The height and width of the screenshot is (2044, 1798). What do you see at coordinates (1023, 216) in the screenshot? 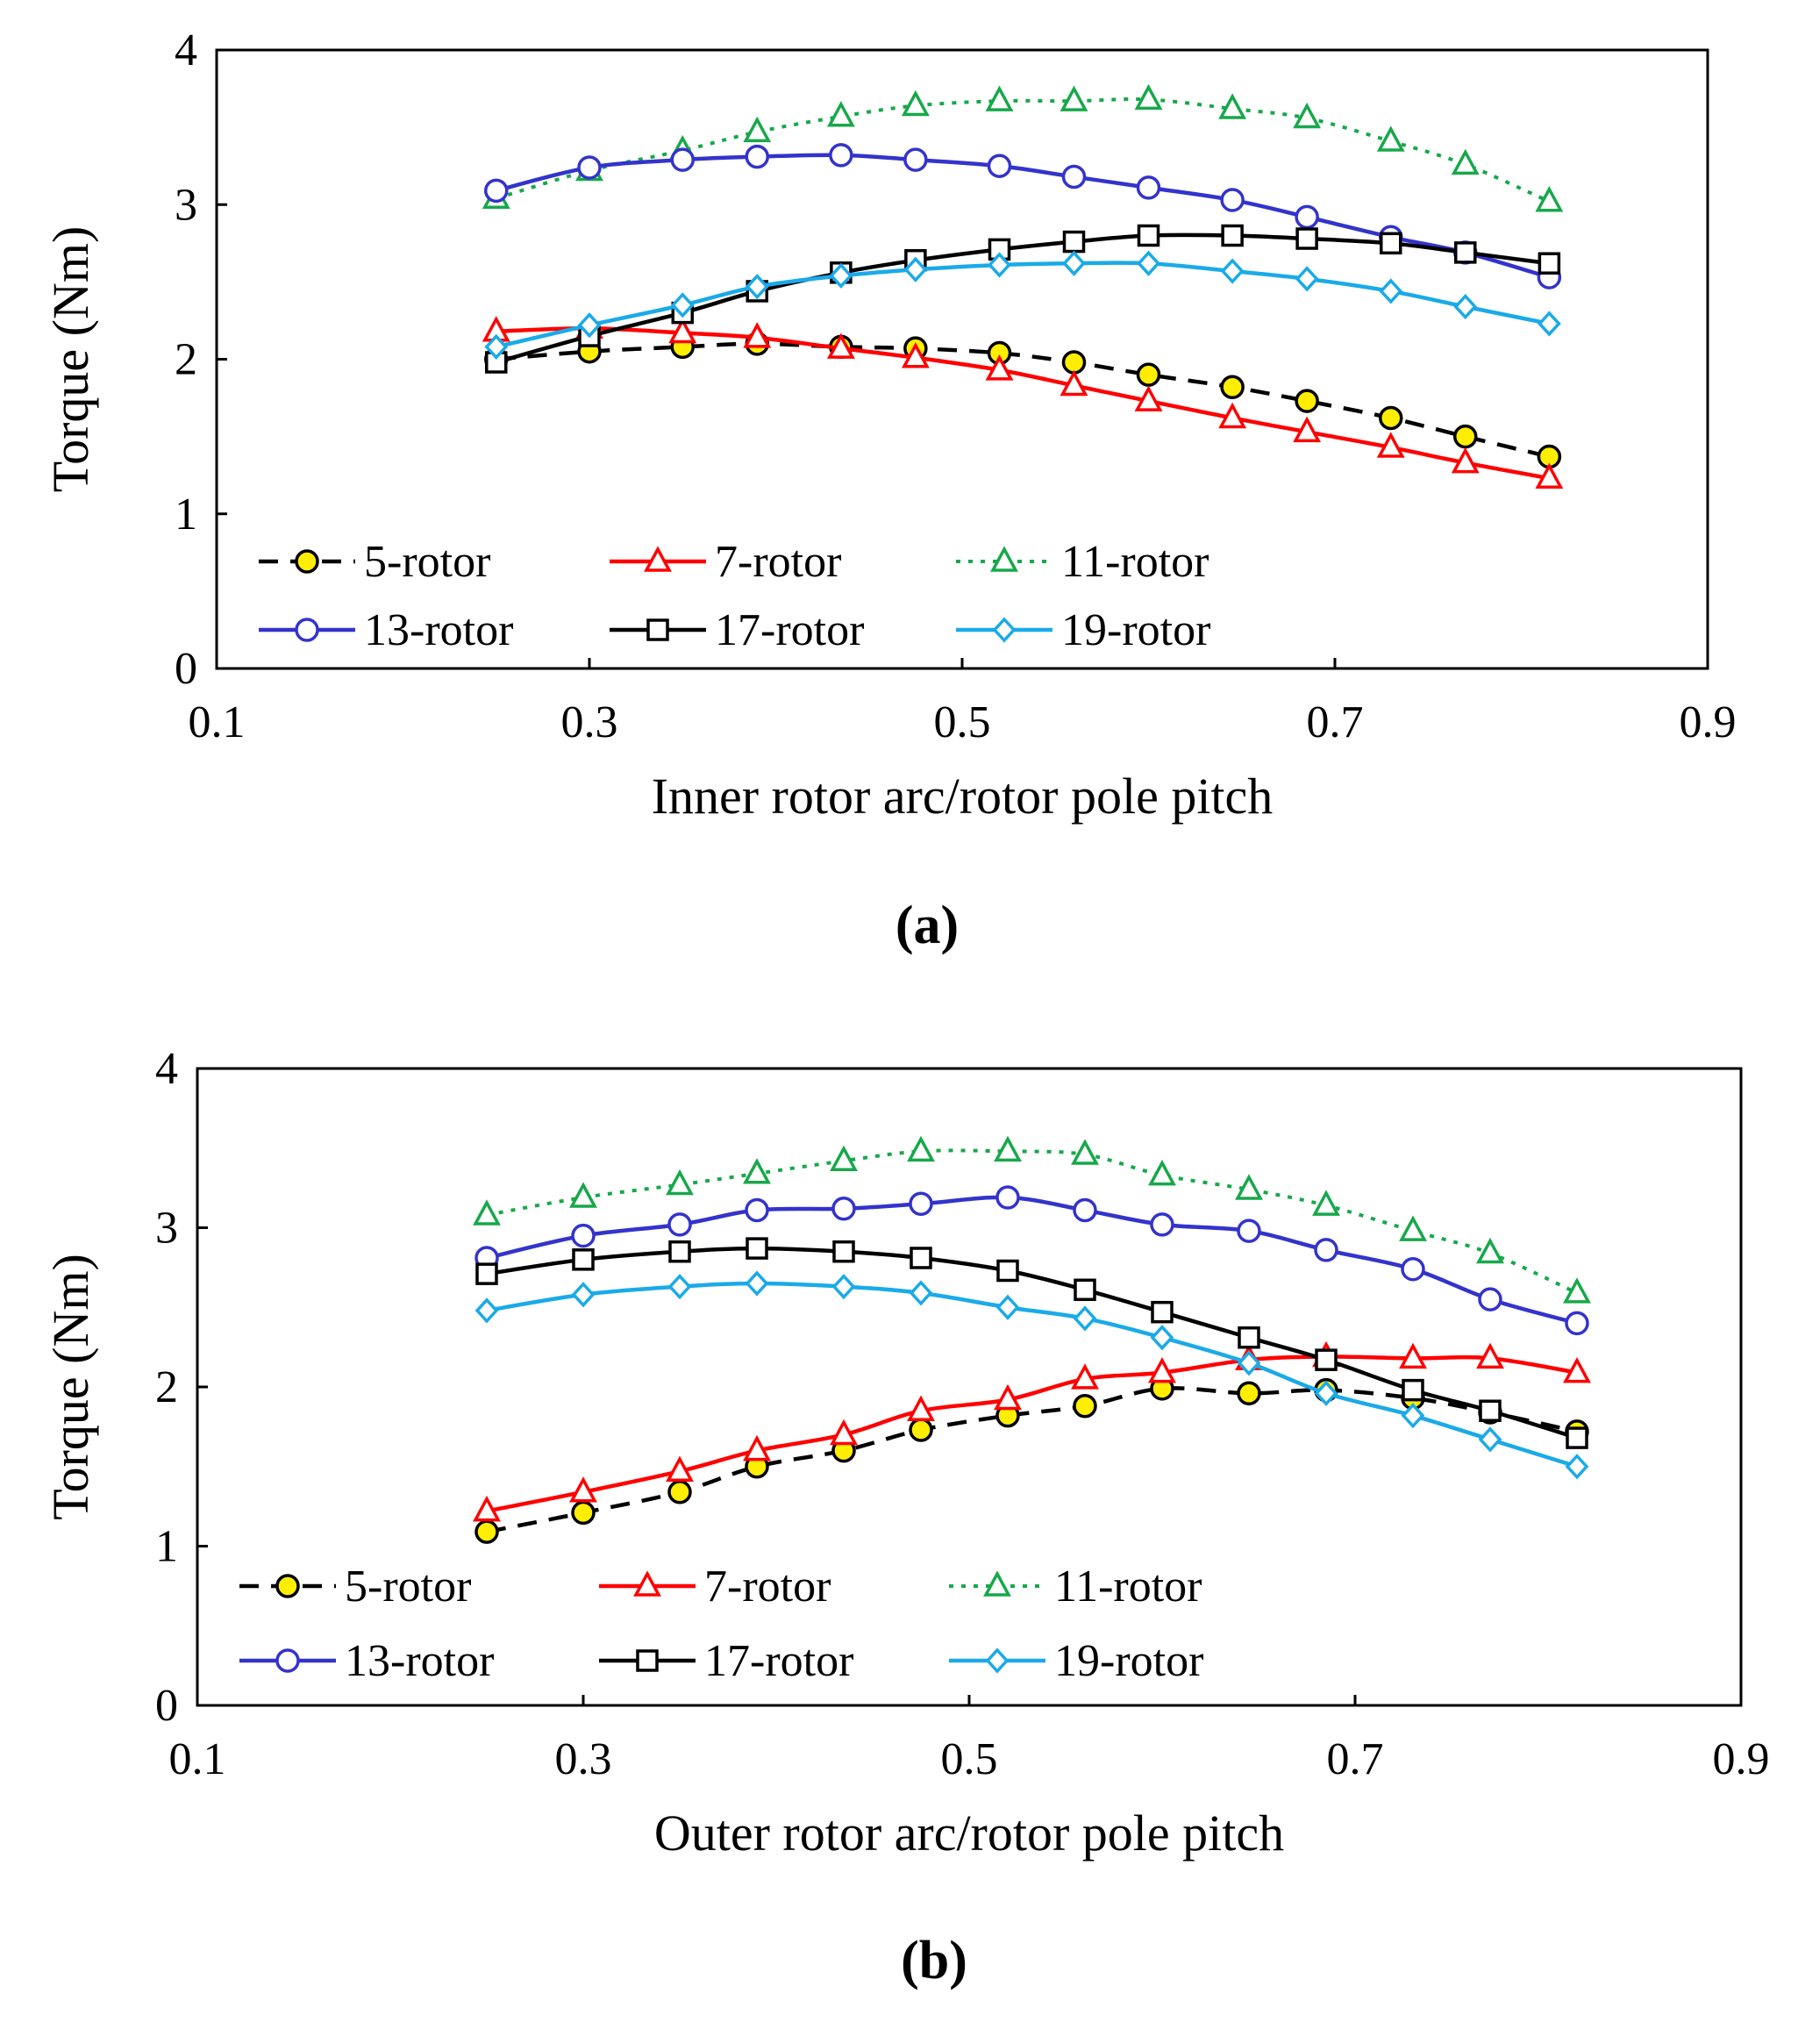
I see `series-line-13-rotor` at bounding box center [1023, 216].